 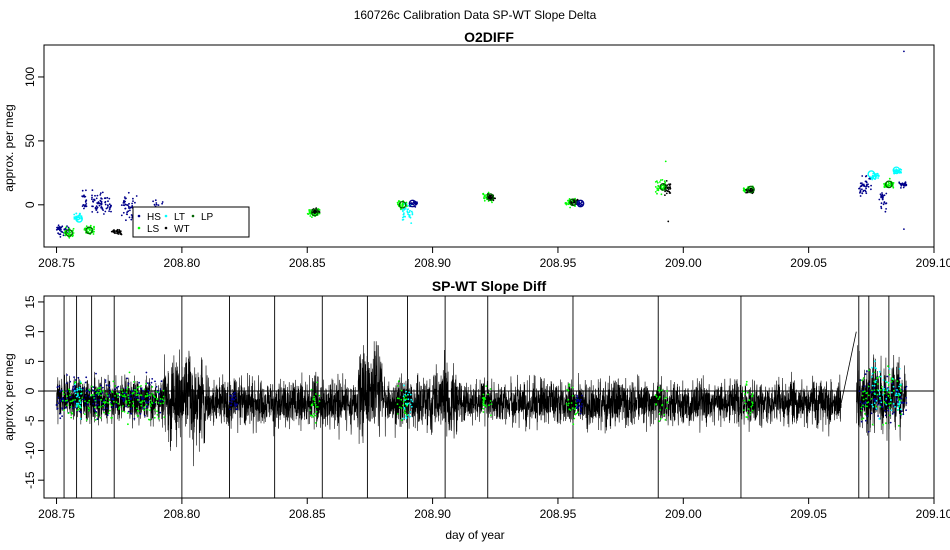 What do you see at coordinates (432, 514) in the screenshot?
I see `slope-diff-xtick-label: 208.90` at bounding box center [432, 514].